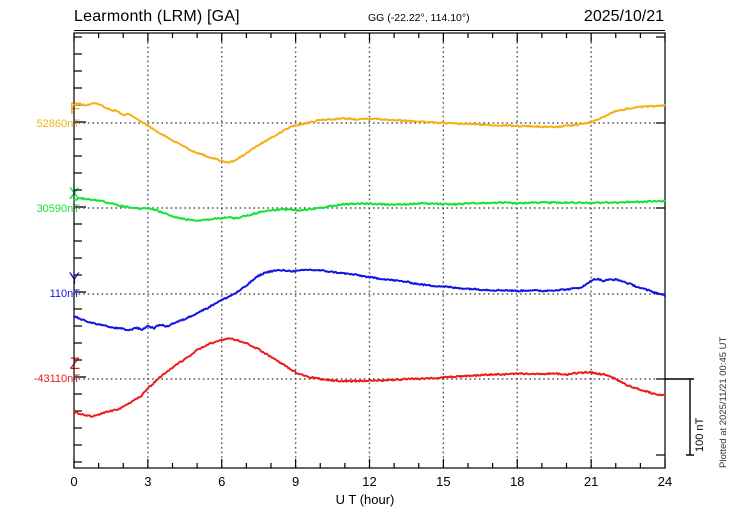  I want to click on component-label-f: F 52860nT, so click(44, 115).